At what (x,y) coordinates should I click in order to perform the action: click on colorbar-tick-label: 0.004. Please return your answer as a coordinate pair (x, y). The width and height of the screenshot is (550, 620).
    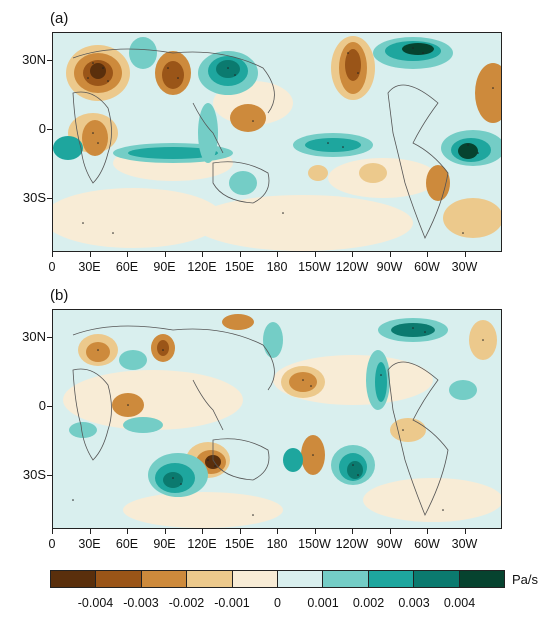
    Looking at the image, I should click on (459, 603).